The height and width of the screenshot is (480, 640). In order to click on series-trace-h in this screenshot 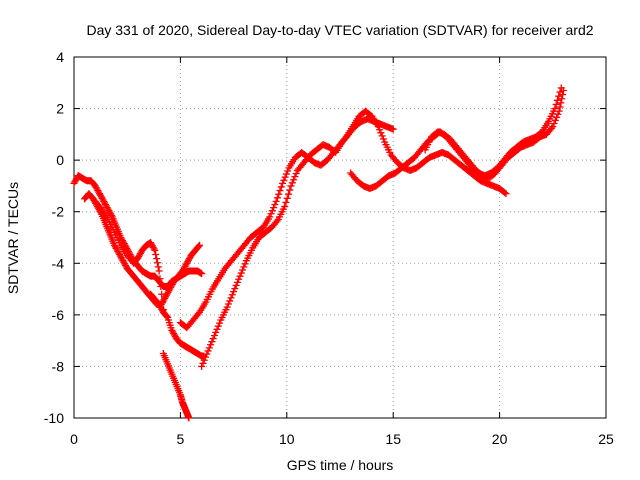, I will do `click(456, 138)`.